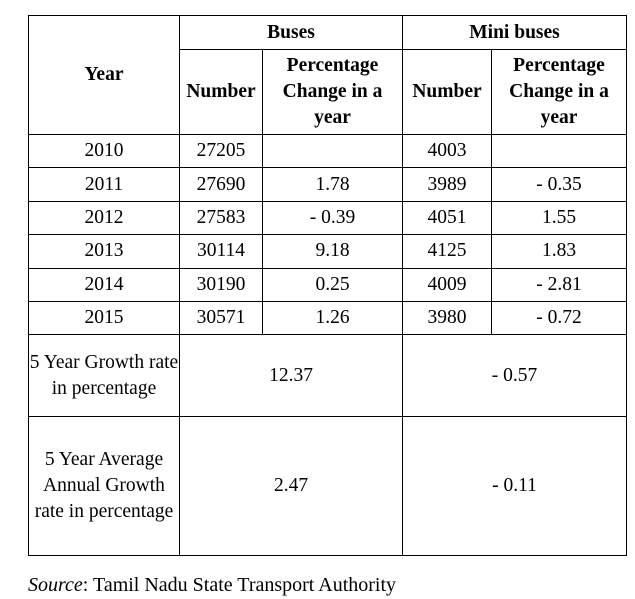  I want to click on table-row: 2010 27205 4003, so click(328, 151).